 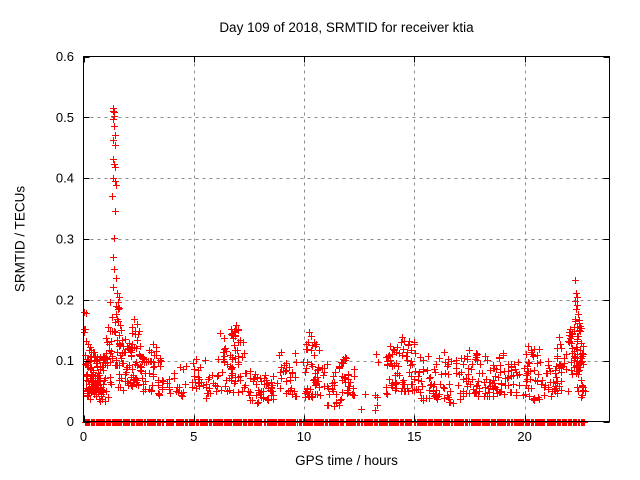 What do you see at coordinates (65, 56) in the screenshot?
I see `y-tick-label: 0.6` at bounding box center [65, 56].